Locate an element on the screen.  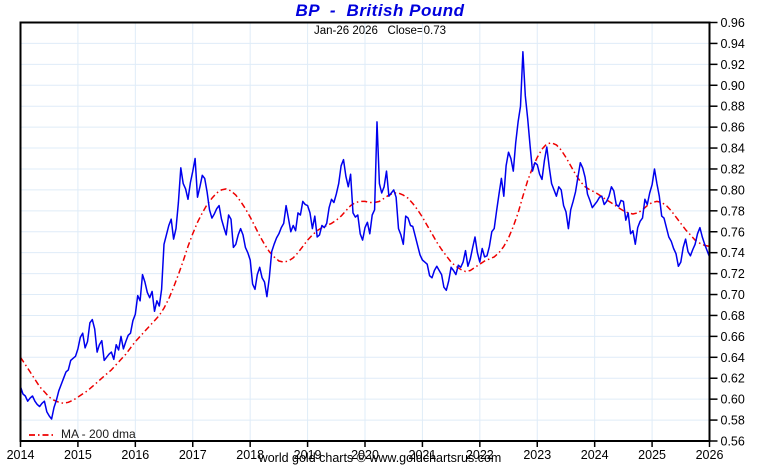
x-tick-label: 2025 is located at coordinates (652, 455).